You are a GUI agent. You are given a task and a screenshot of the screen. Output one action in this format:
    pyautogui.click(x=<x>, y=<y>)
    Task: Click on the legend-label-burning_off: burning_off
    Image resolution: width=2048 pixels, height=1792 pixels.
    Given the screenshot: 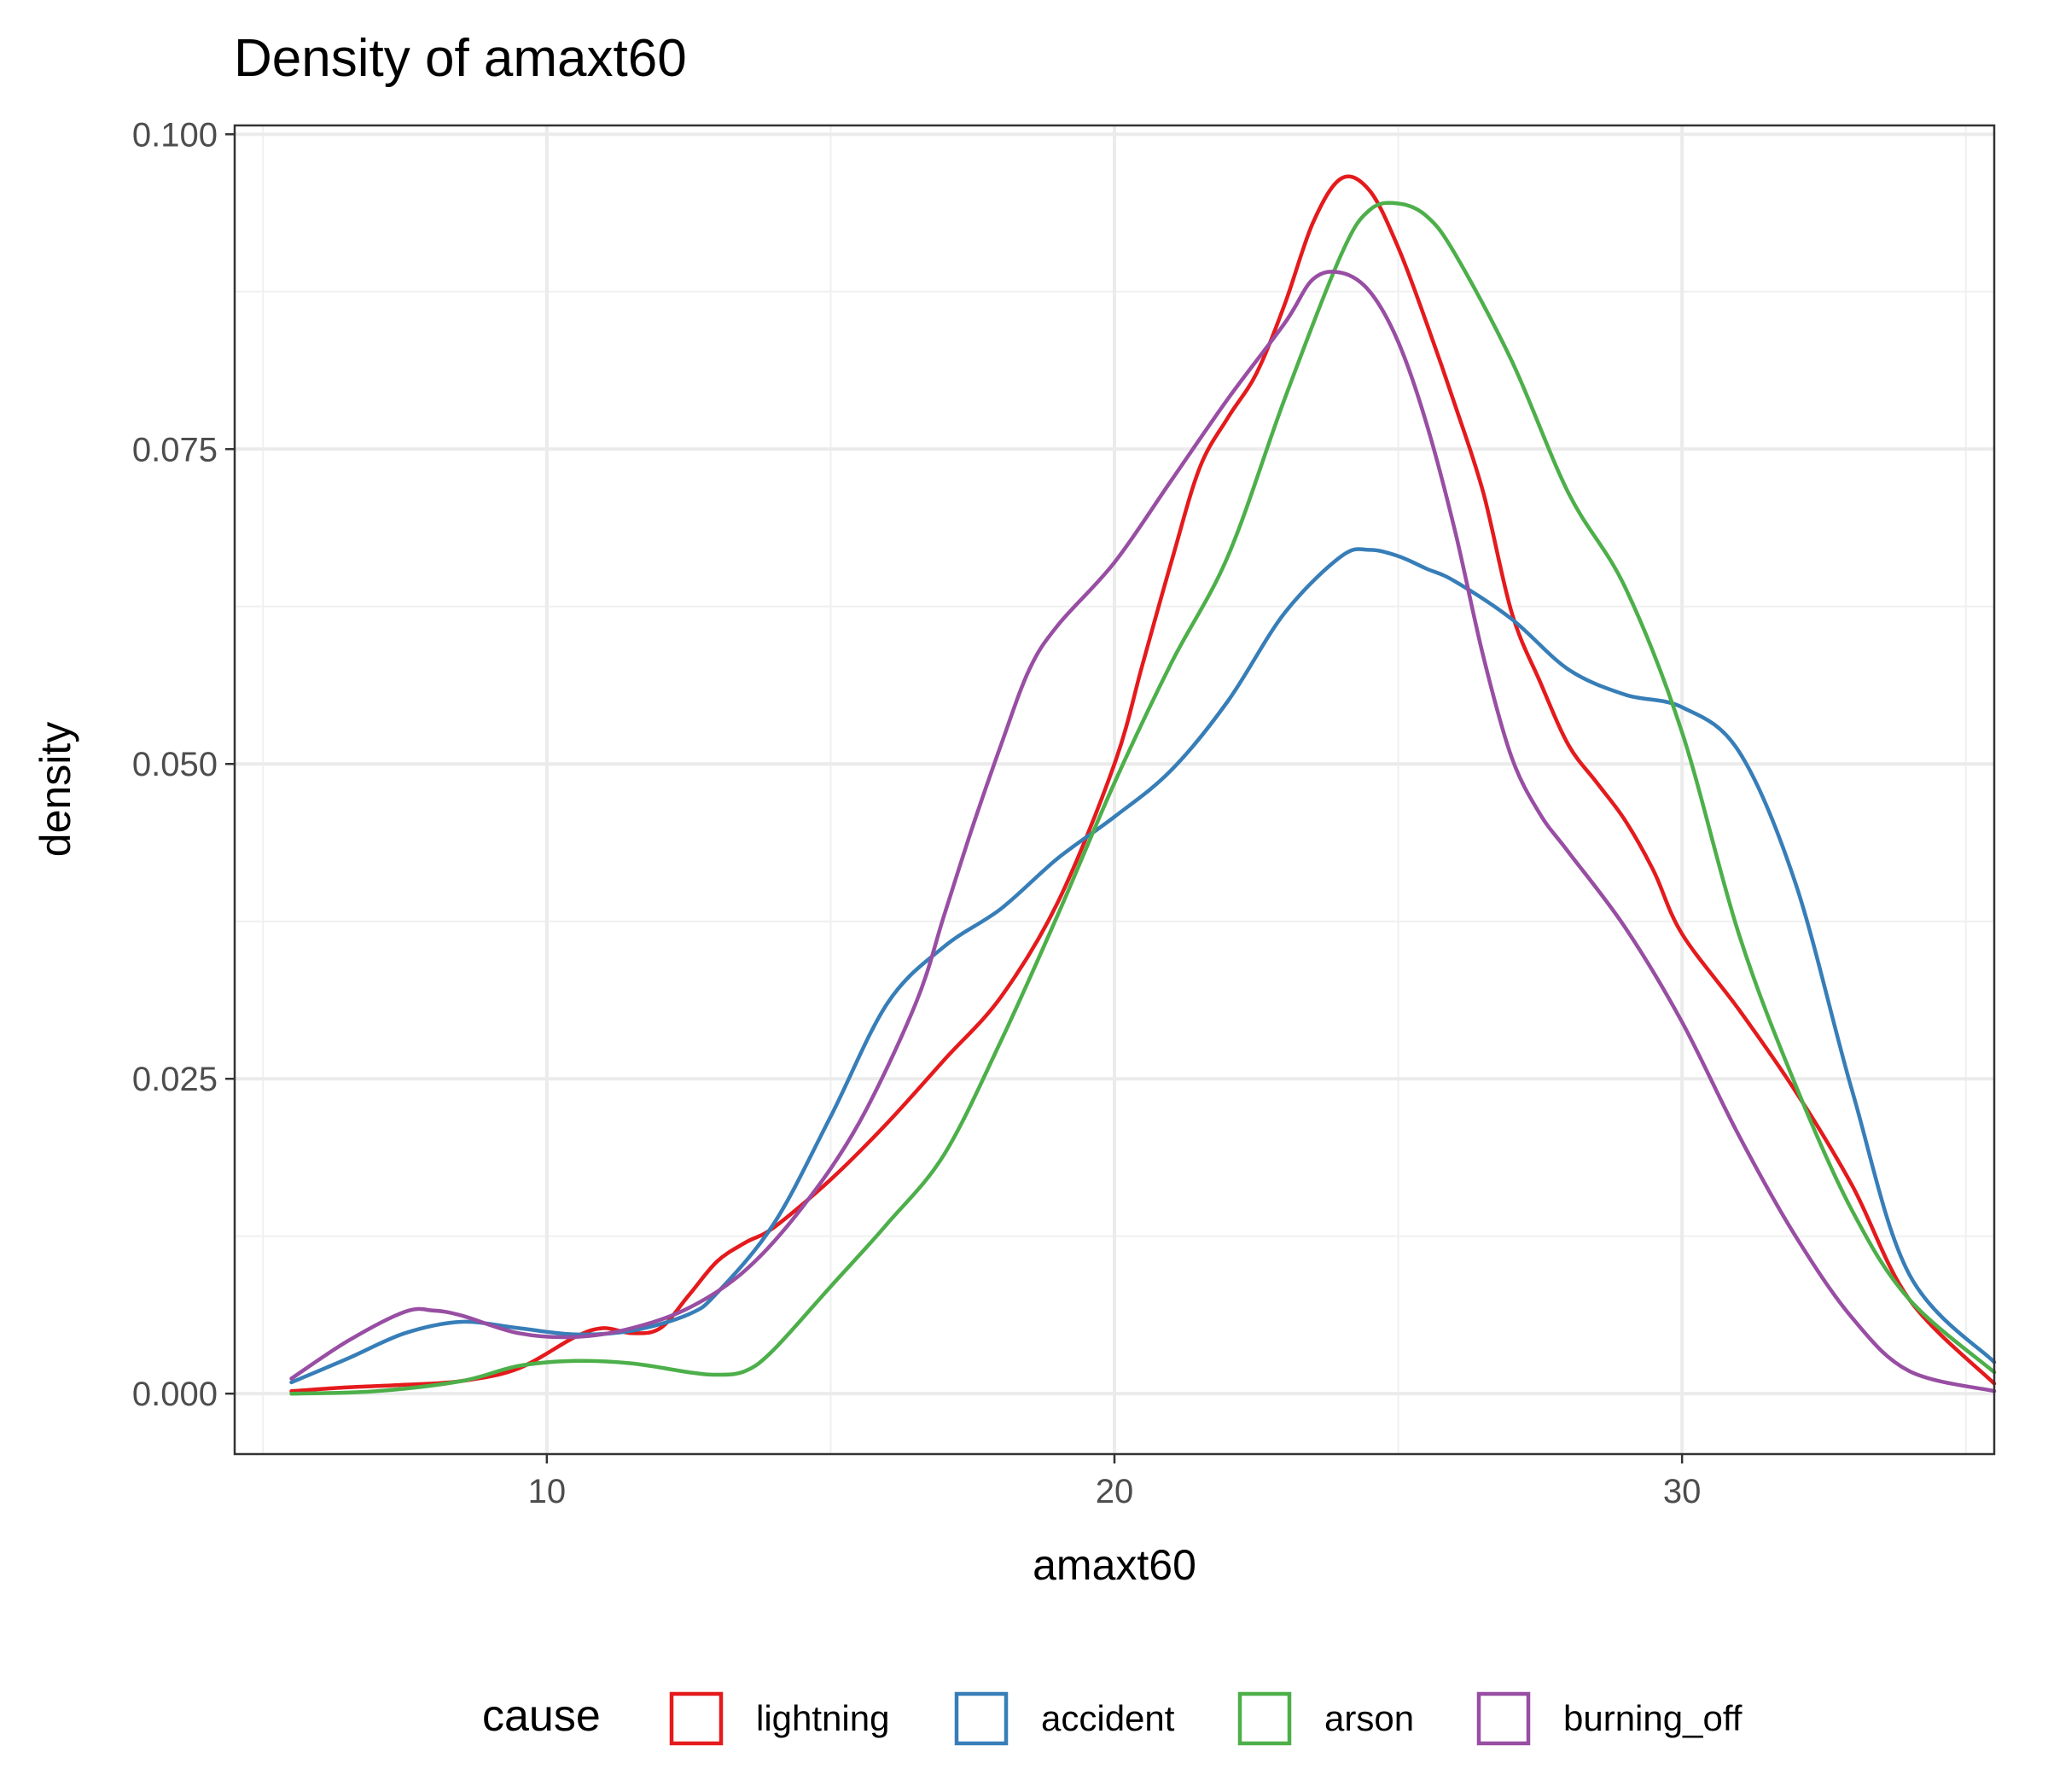 What is the action you would take?
    pyautogui.click(x=1653, y=1718)
    